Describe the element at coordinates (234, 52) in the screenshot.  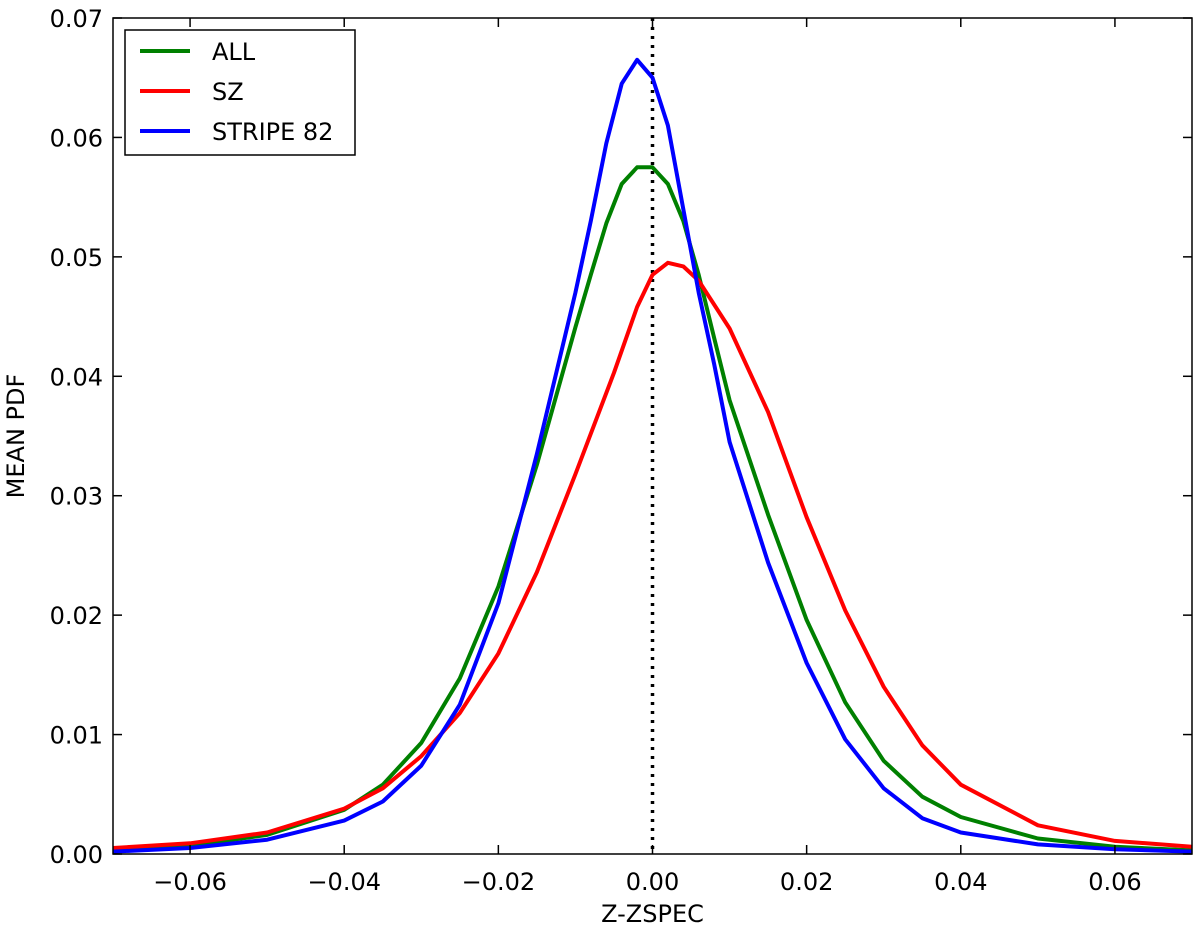
I see `legend-label: ALL` at that location.